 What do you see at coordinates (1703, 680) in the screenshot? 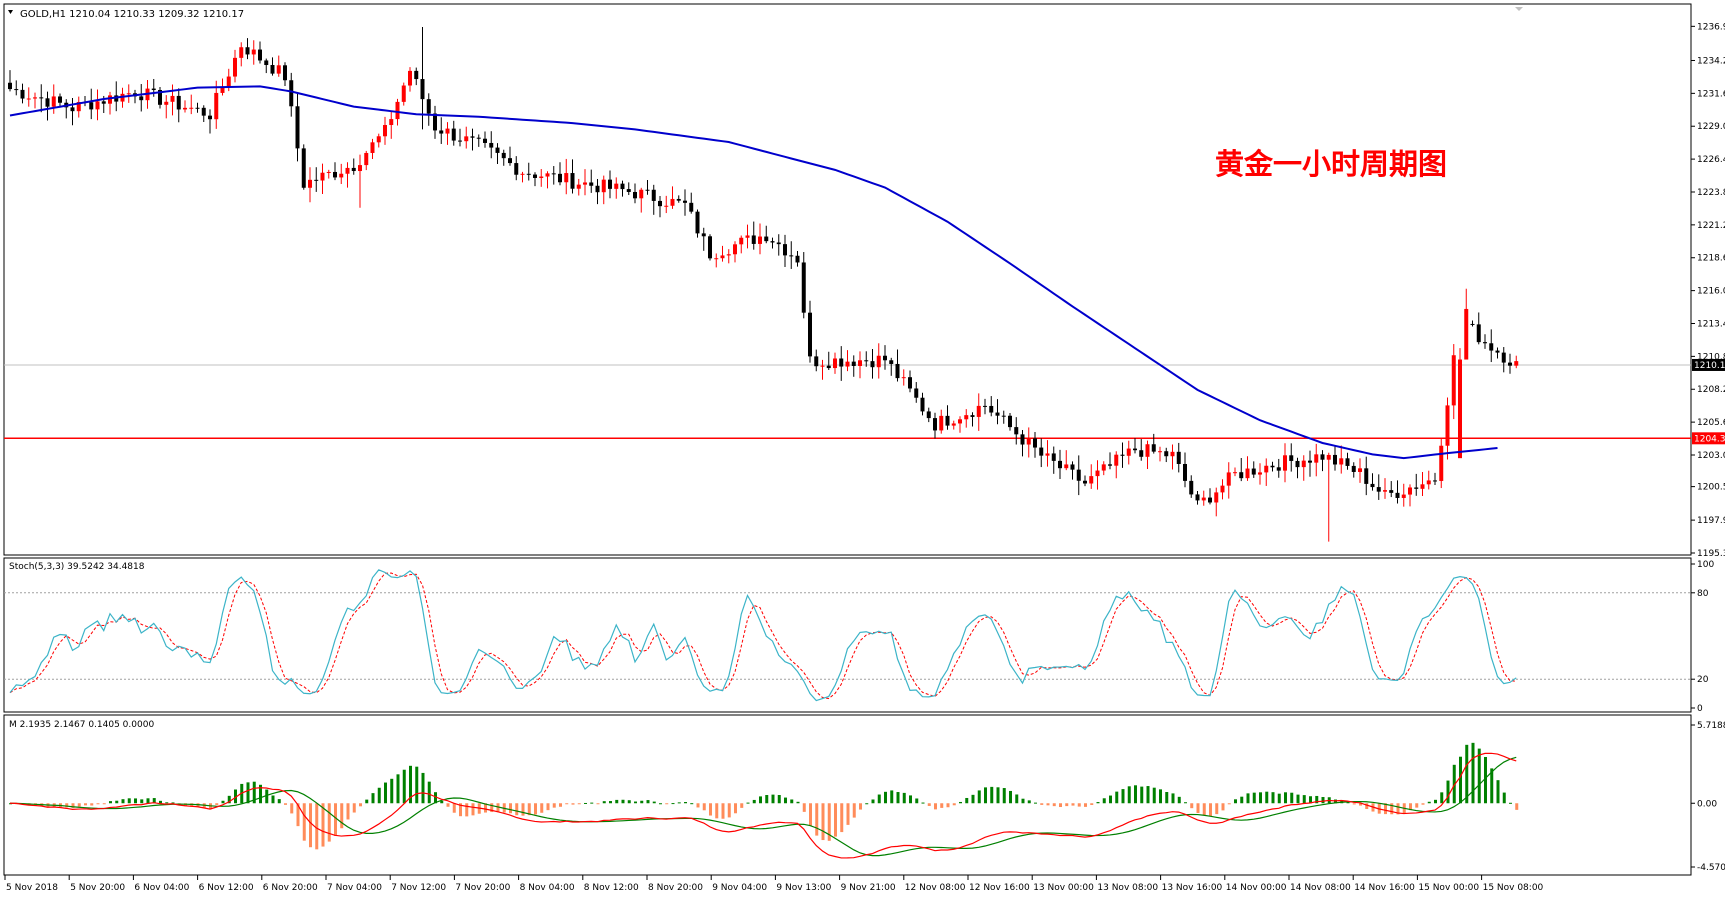
I see `stoch-tick-label: 20` at bounding box center [1703, 680].